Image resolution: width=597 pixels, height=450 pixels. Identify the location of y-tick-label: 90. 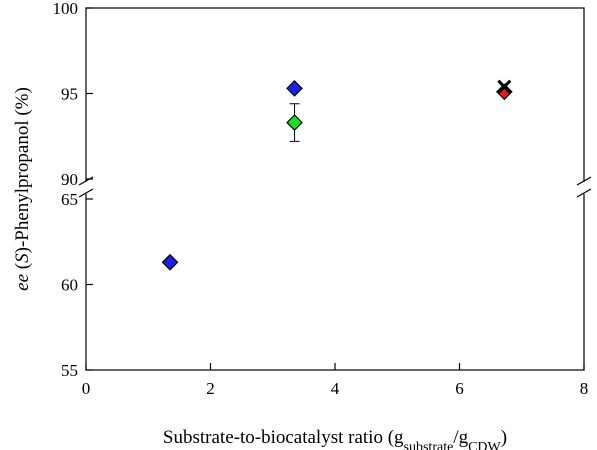
(69, 179).